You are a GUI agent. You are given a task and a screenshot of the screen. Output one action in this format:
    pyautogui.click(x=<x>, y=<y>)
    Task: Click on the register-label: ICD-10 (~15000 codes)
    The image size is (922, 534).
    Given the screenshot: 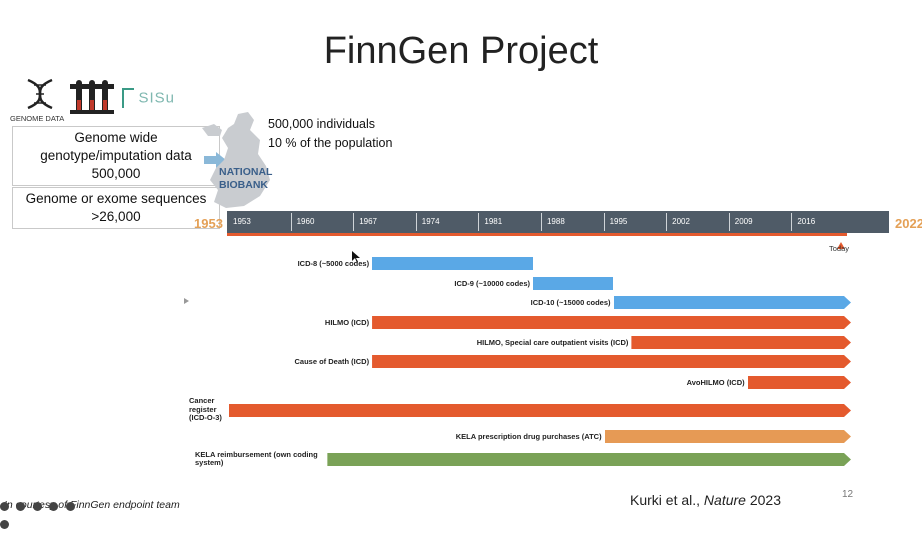 What is the action you would take?
    pyautogui.click(x=570, y=302)
    